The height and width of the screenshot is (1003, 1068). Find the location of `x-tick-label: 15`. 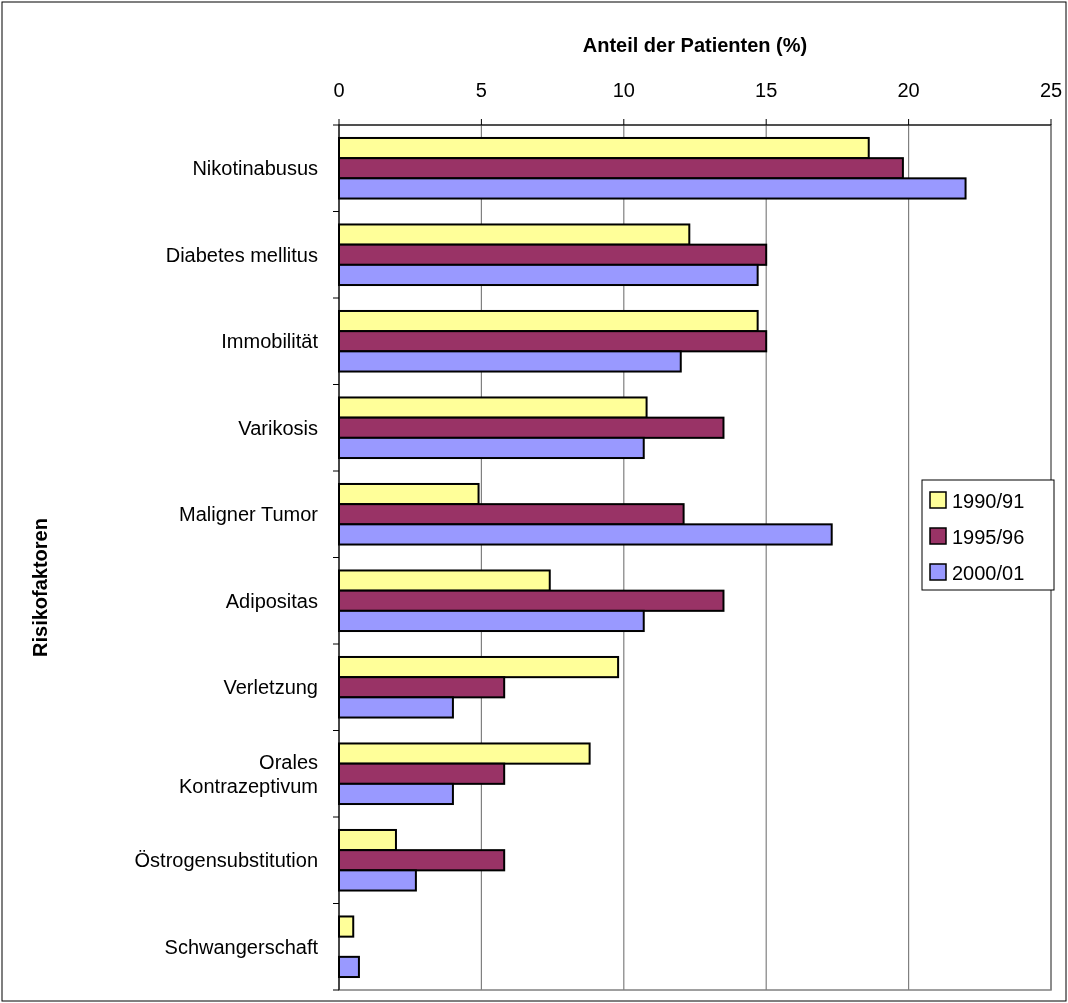

x-tick-label: 15 is located at coordinates (766, 90).